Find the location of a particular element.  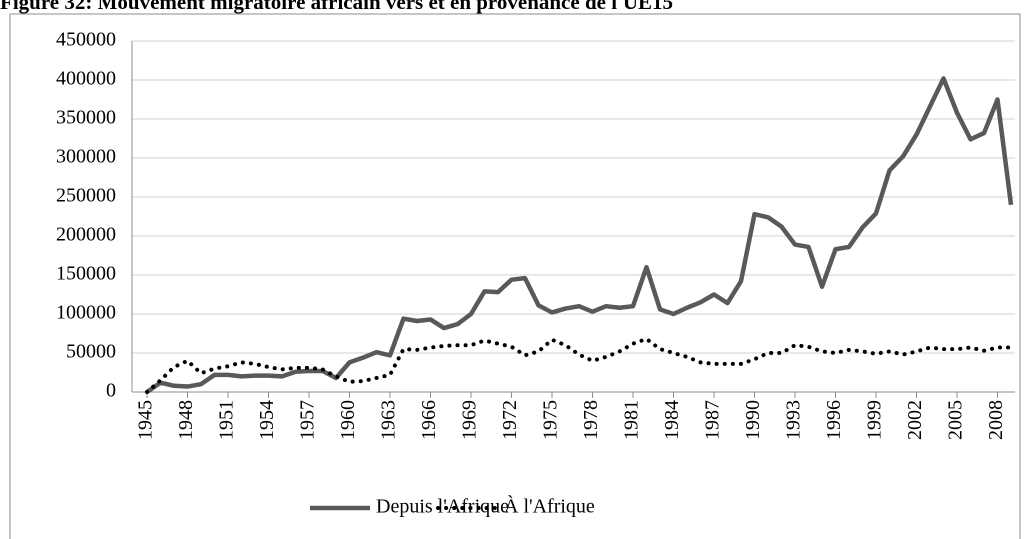

y-tick-label: 200000 is located at coordinates (86, 235).